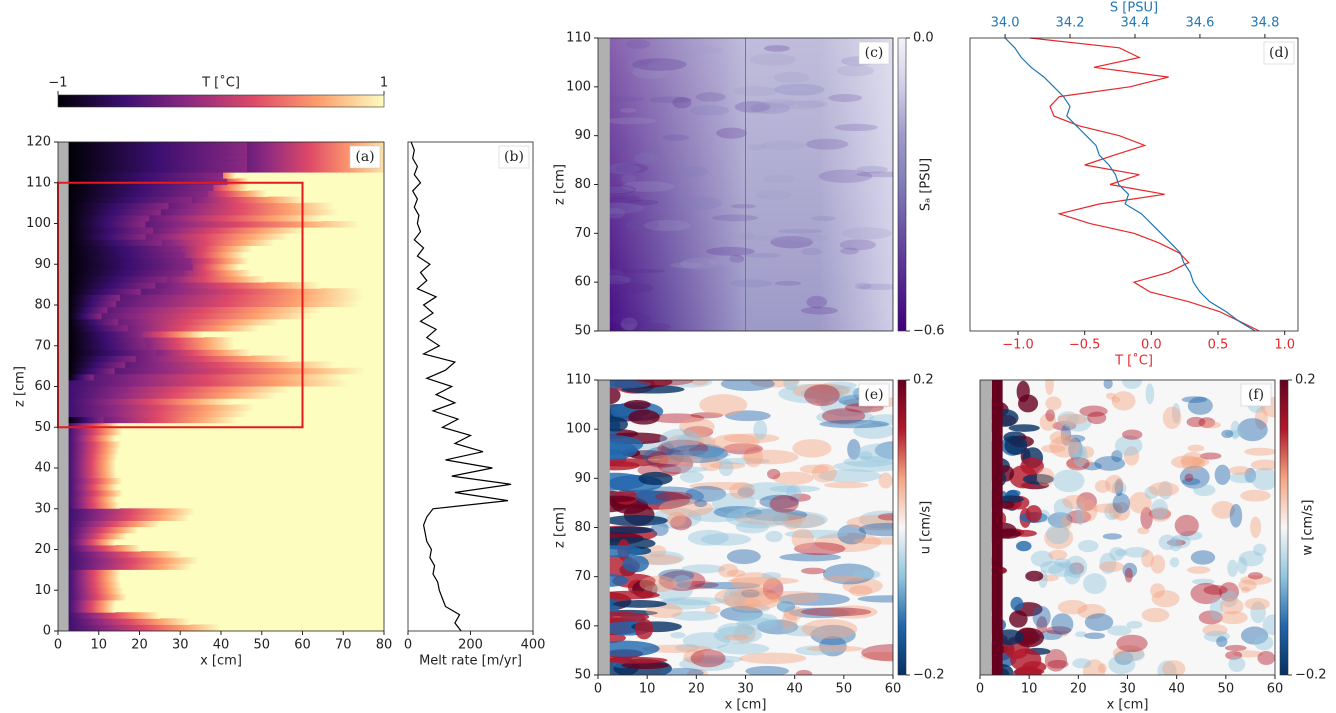 Image resolution: width=1336 pixels, height=713 pixels. Describe the element at coordinates (42, 590) in the screenshot. I see `y-tick-label: 10` at that location.